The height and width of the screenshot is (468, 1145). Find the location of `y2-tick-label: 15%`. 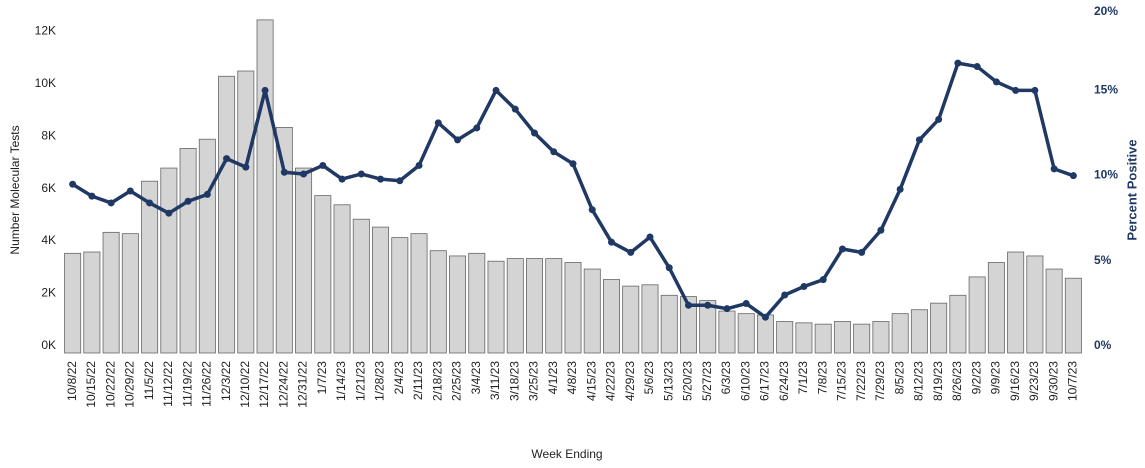

y2-tick-label: 15% is located at coordinates (1106, 89).